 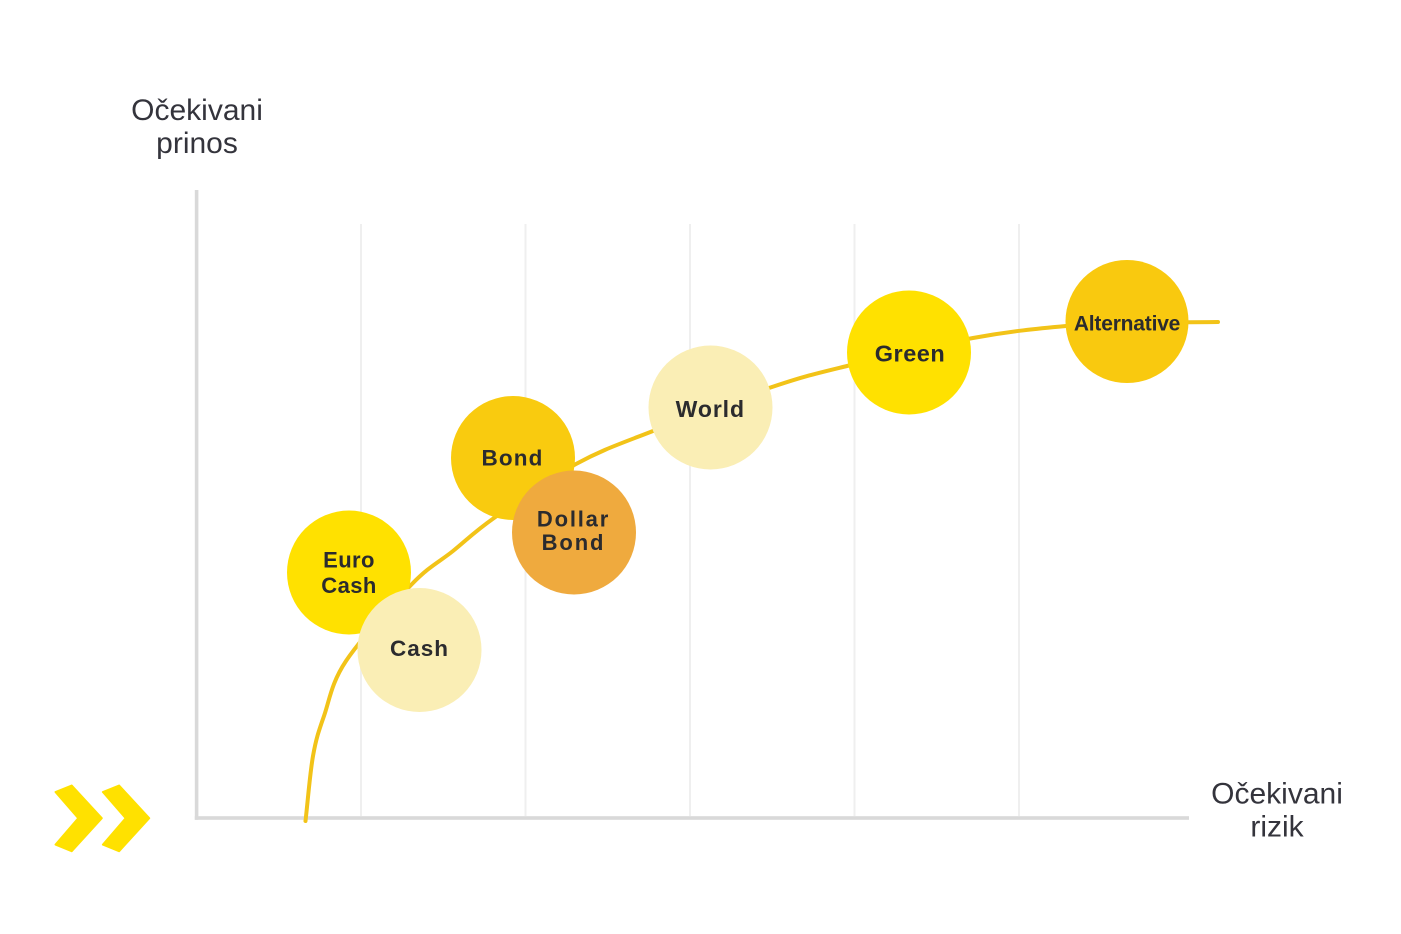 What do you see at coordinates (349, 560) in the screenshot?
I see `svg-text: Euro` at bounding box center [349, 560].